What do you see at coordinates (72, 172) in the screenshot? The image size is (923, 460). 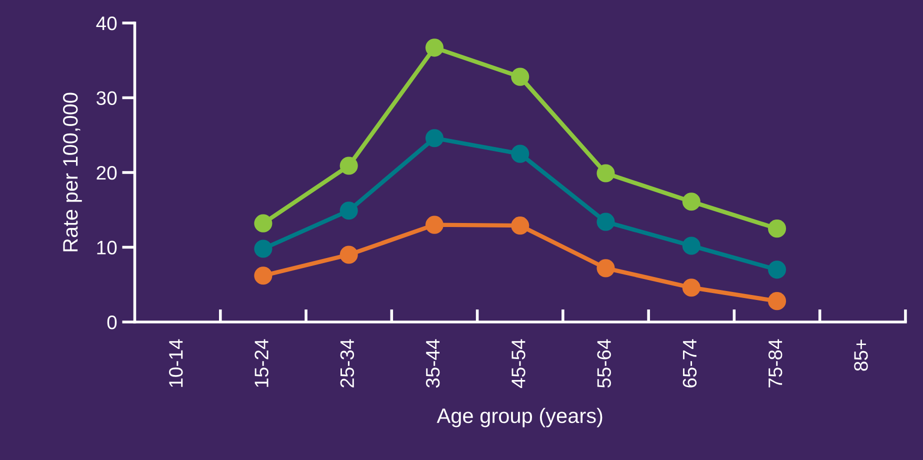 I see `y-axis-title: Rate per 100,000` at bounding box center [72, 172].